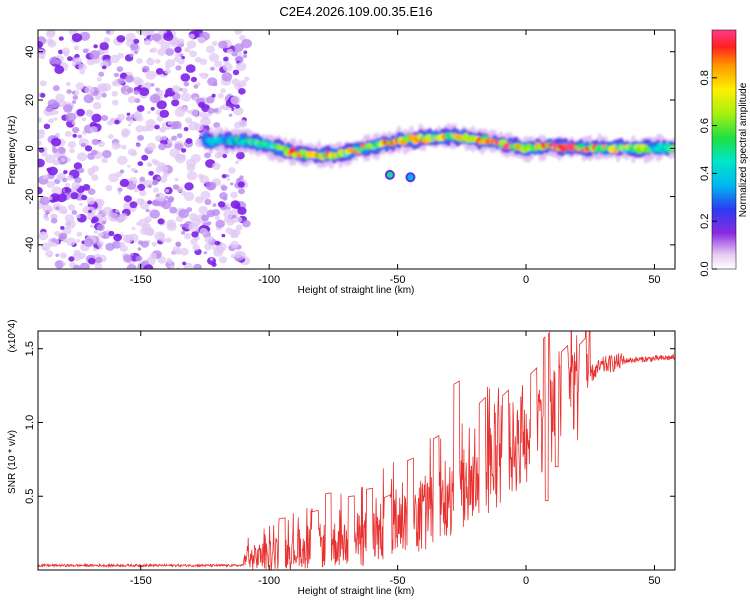  I want to click on bottom-x-tick-label: -100, so click(269, 581).